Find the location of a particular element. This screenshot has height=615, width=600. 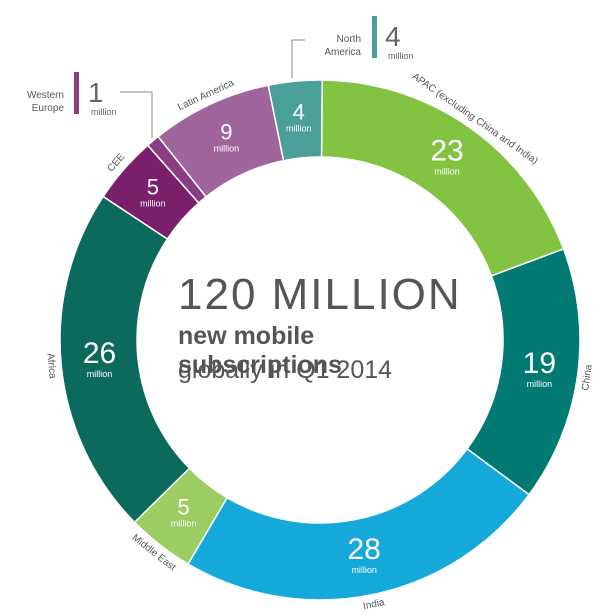

callout-name-north-america: North is located at coordinates (349, 39).